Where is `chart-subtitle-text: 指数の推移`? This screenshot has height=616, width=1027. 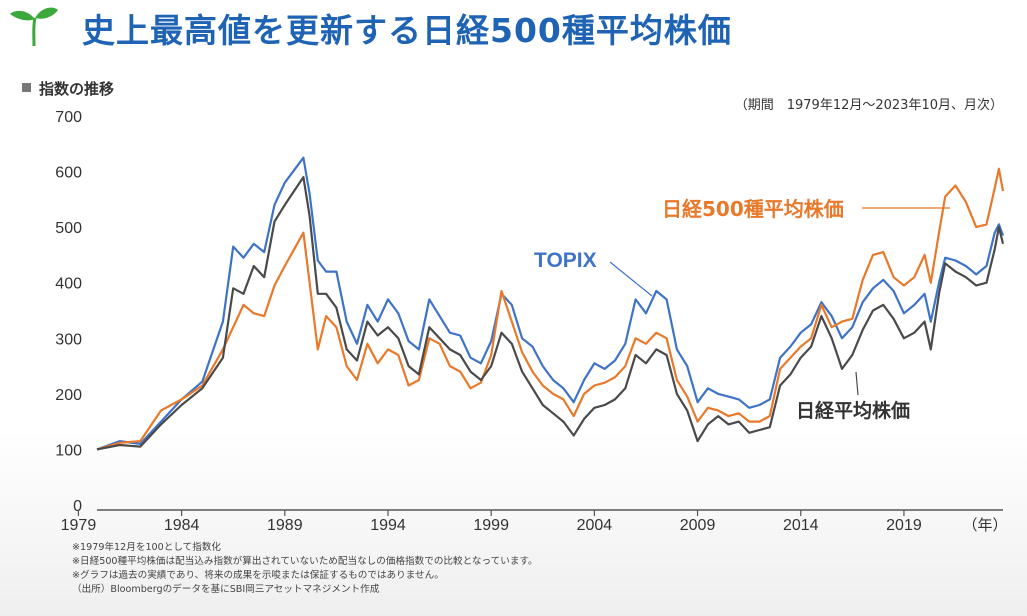
chart-subtitle-text: 指数の推移 is located at coordinates (77, 89).